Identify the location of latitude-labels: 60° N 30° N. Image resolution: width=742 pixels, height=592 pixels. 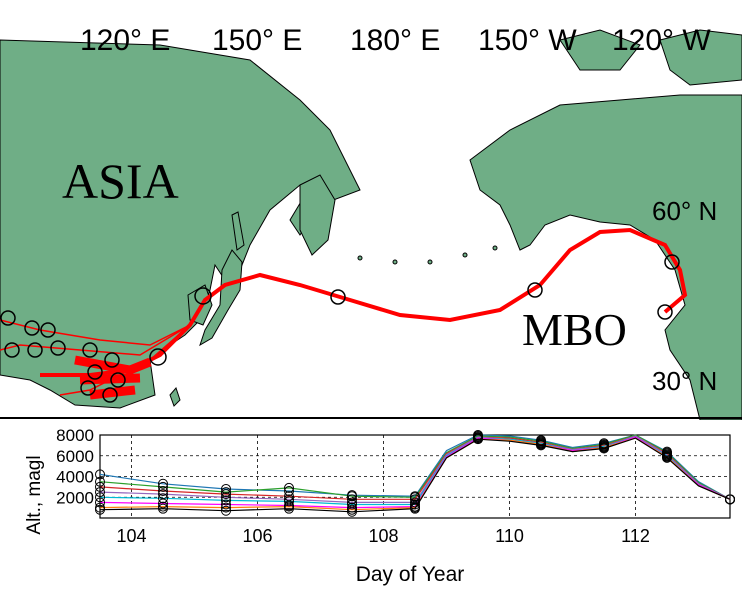
(684, 296).